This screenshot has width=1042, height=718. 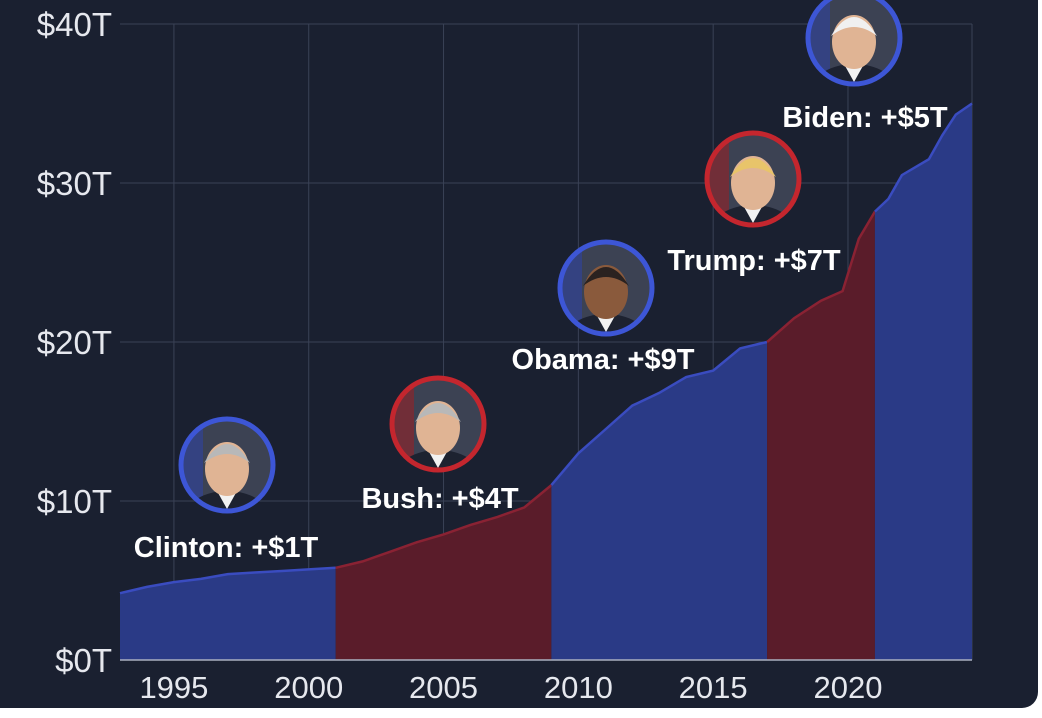 I want to click on x-tick-label: 2000, so click(x=308, y=687).